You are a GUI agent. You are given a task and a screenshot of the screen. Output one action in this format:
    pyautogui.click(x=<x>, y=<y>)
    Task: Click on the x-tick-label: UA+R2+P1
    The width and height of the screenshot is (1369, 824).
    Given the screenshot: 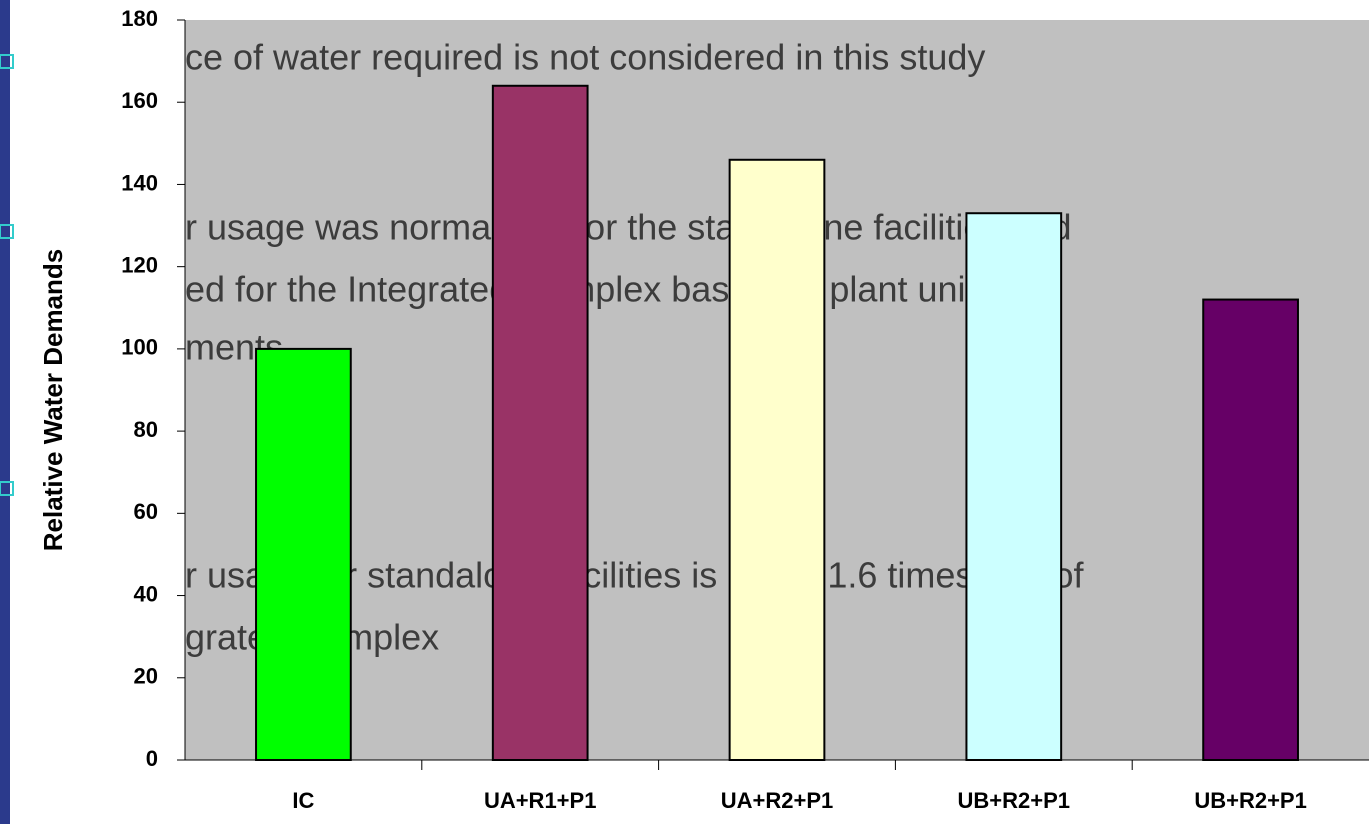 What is the action you would take?
    pyautogui.click(x=777, y=800)
    